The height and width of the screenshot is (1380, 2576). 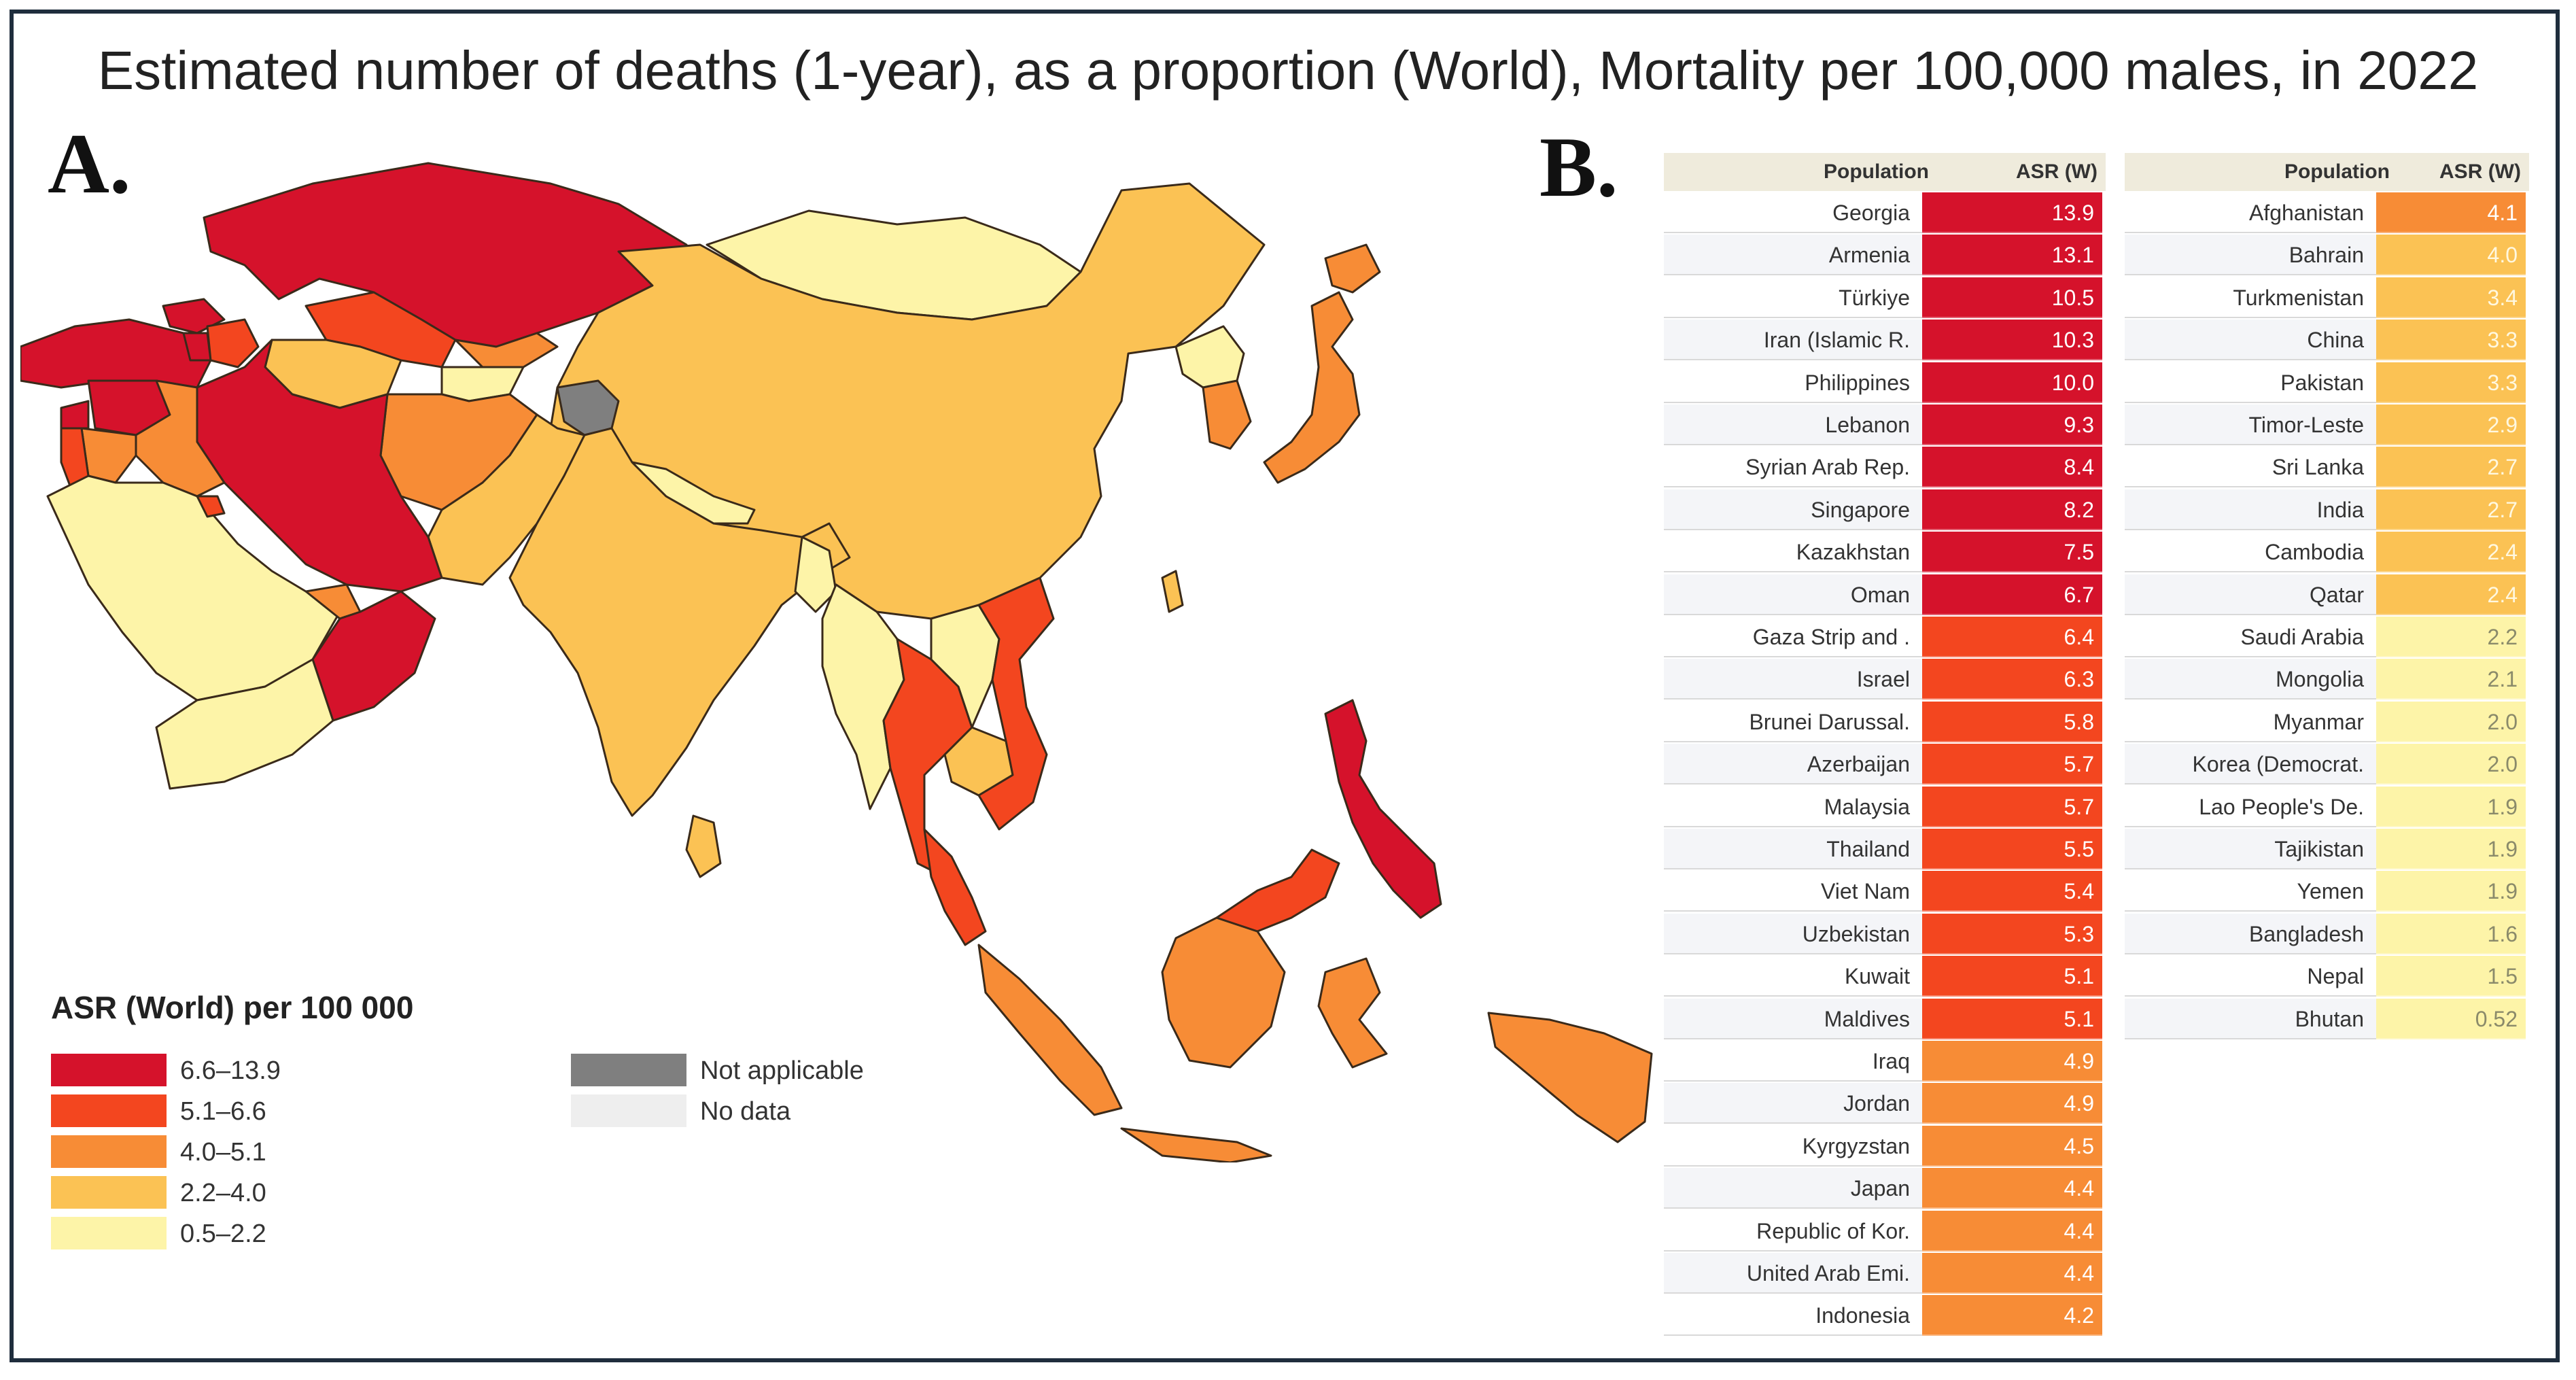 What do you see at coordinates (1883, 1104) in the screenshot?
I see `table-row: Jordan 4.9` at bounding box center [1883, 1104].